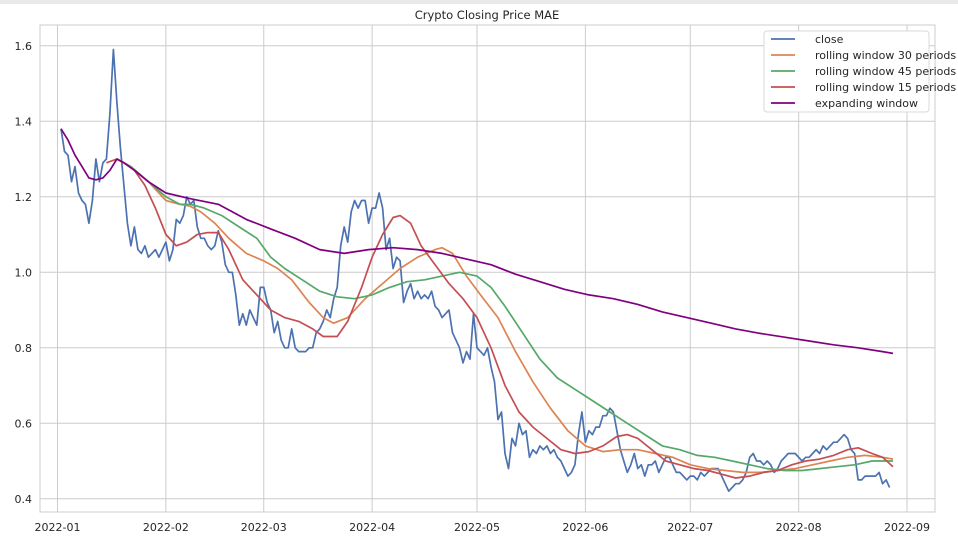 Image resolution: width=958 pixels, height=544 pixels. Describe the element at coordinates (264, 527) in the screenshot. I see `x-tick-label: 2022-03` at that location.